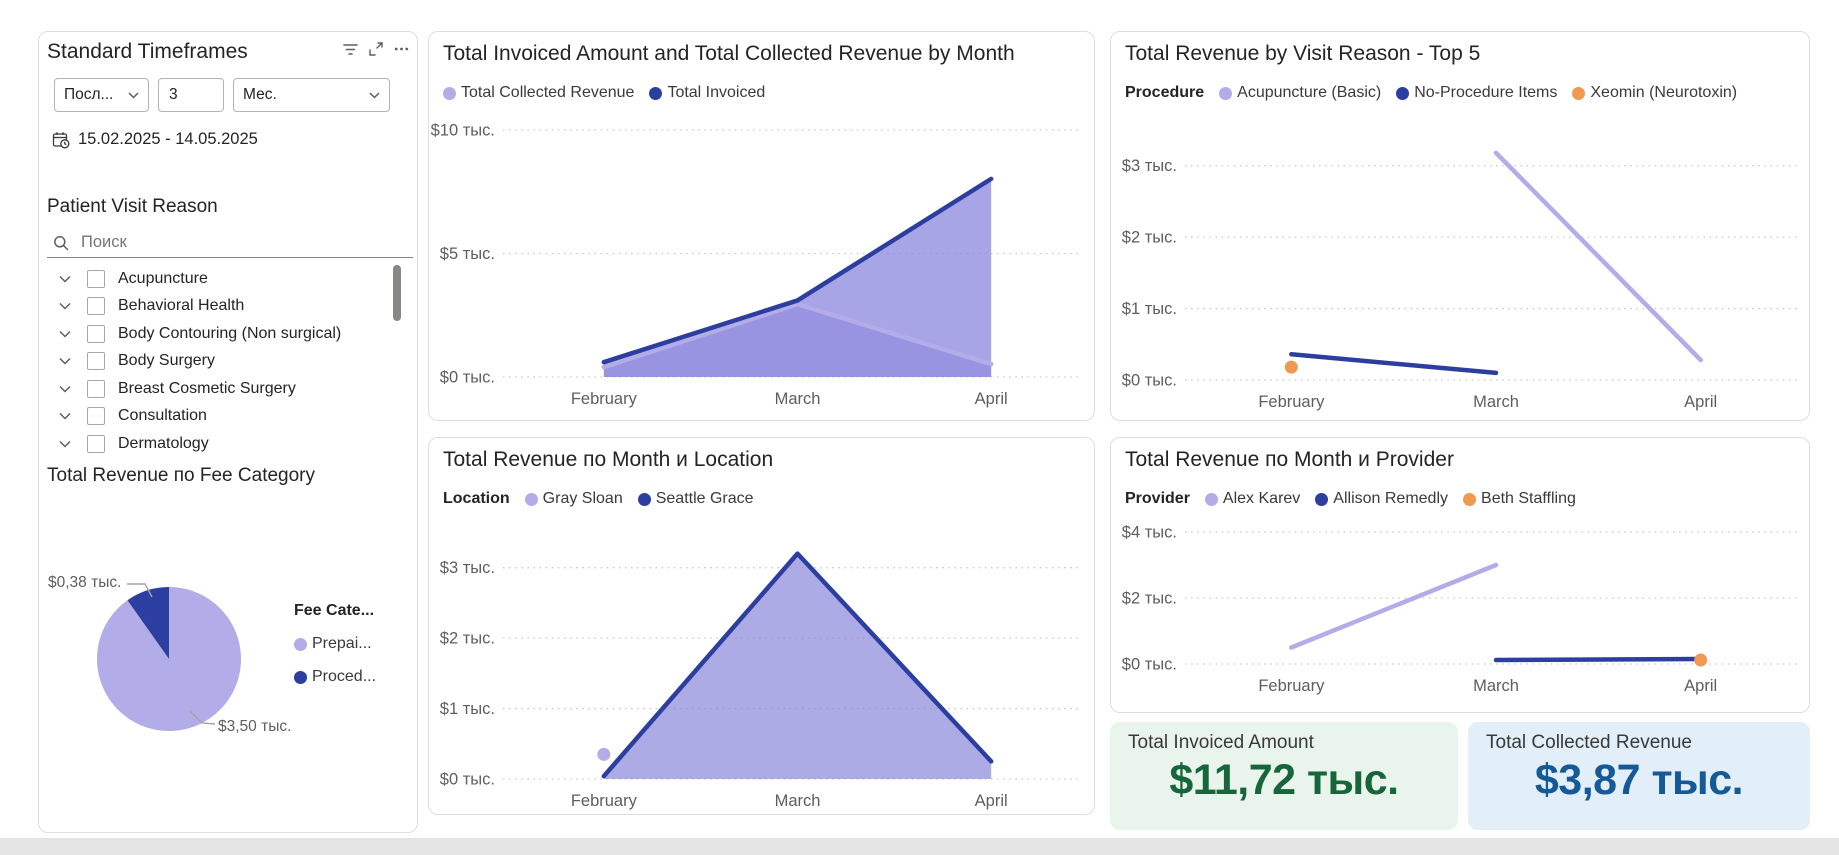 The height and width of the screenshot is (855, 1839). Describe the element at coordinates (1528, 498) in the screenshot. I see `legend-label: Beth Staffling` at that location.